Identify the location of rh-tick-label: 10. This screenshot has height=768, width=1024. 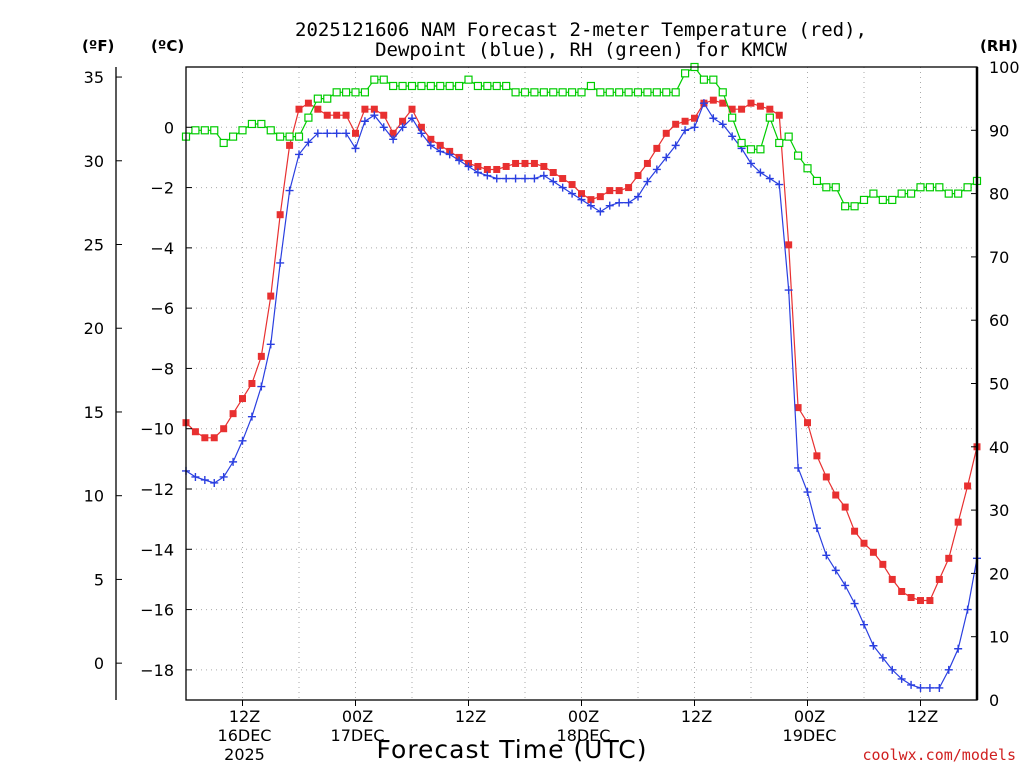
(999, 637).